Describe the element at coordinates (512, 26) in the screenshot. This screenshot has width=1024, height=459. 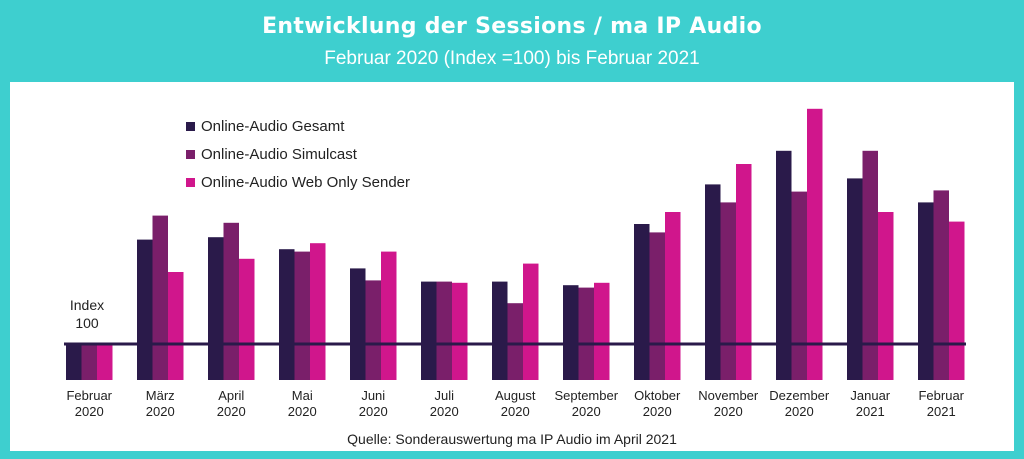
I see `chart-title: Entwicklung der Sessions / ma IP Audio` at that location.